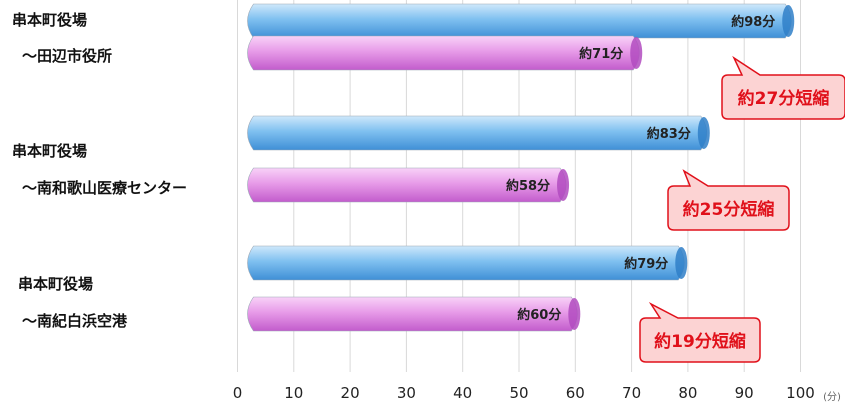 The image size is (845, 410). I want to click on x-tick-label-10: 10, so click(293, 393).